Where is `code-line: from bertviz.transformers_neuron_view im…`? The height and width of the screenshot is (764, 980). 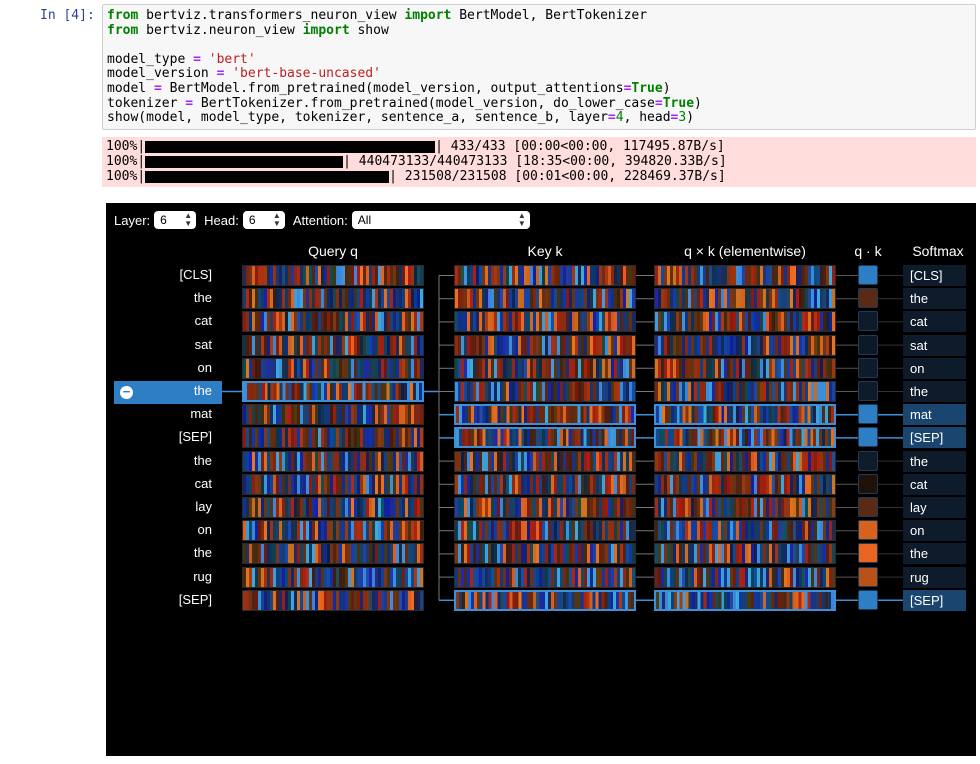 code-line: from bertviz.transformers_neuron_view im… is located at coordinates (377, 15).